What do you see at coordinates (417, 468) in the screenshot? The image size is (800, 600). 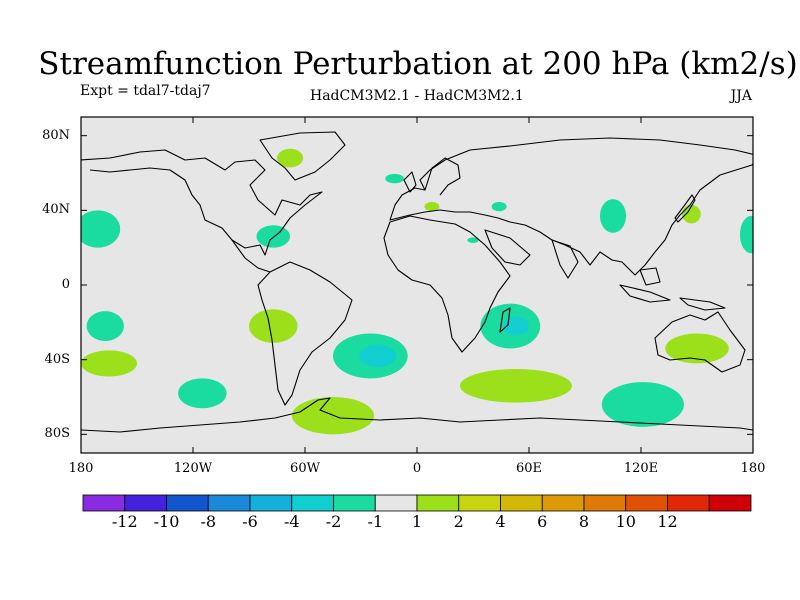 I see `longitude-tick-label: 0` at bounding box center [417, 468].